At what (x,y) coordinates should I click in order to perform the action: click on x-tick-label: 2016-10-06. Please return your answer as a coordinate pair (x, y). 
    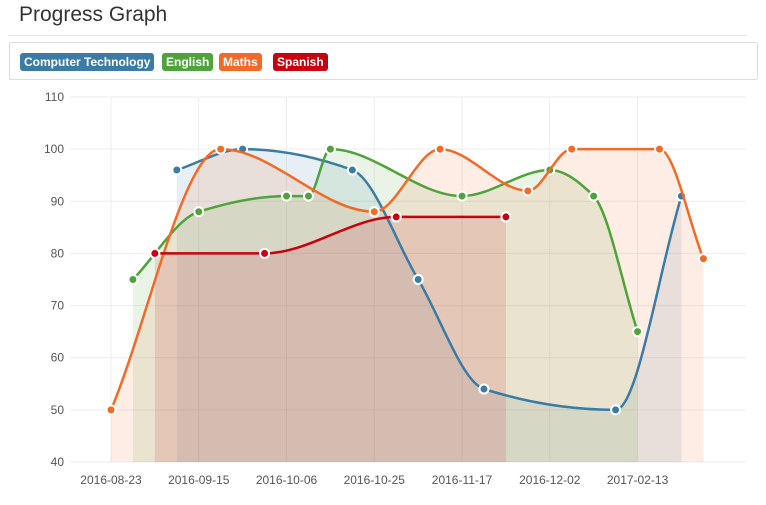
    Looking at the image, I should click on (287, 480).